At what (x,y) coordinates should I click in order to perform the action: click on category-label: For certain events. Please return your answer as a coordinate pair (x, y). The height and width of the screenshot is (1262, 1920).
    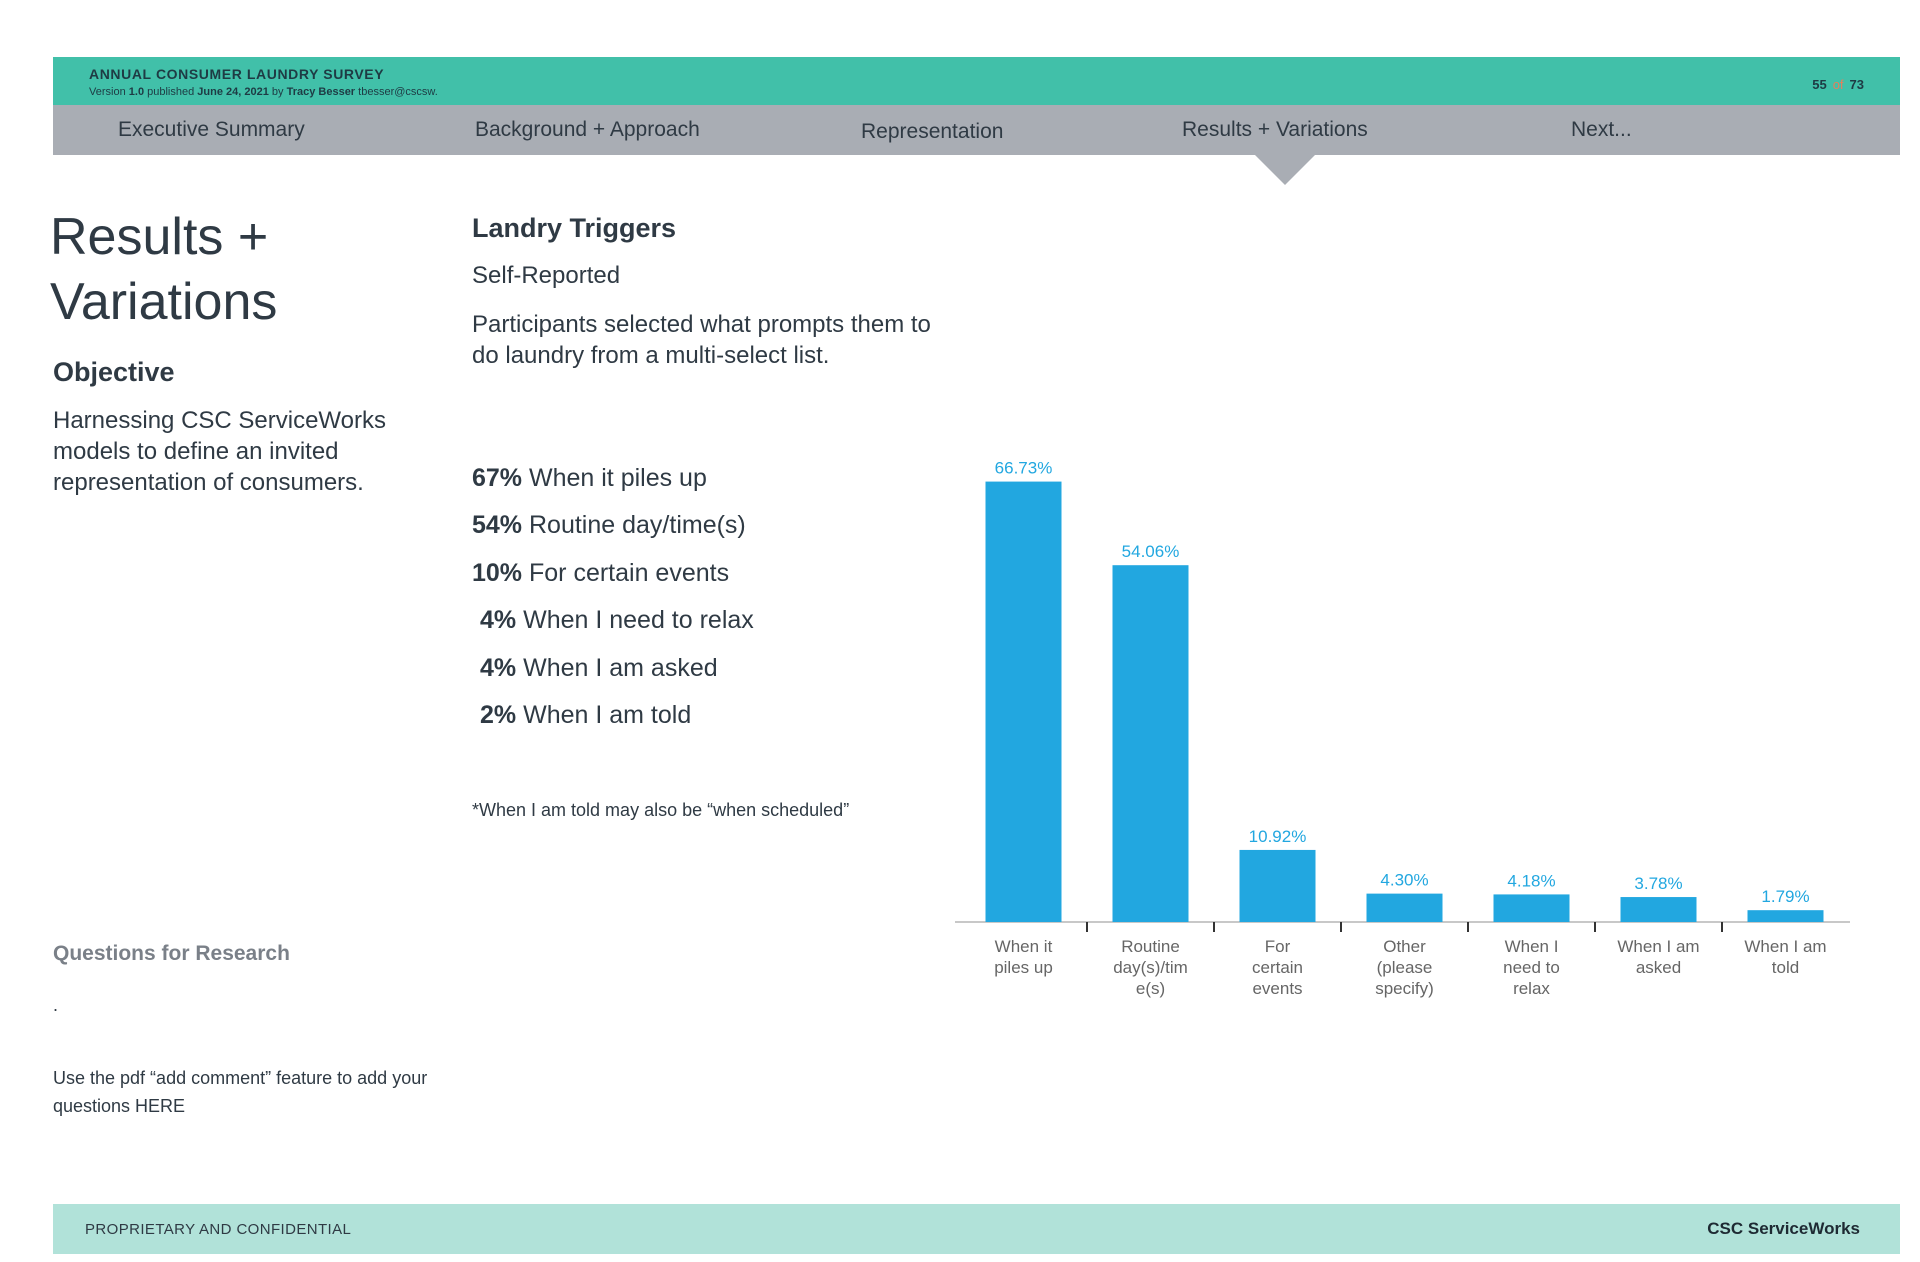
    Looking at the image, I should click on (1277, 967).